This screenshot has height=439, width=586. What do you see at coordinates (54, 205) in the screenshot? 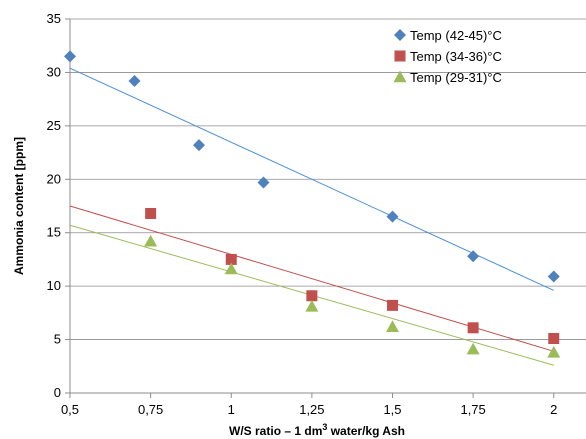
I see `y-tick-labels: 0 5 10 15 20 25 30 35` at bounding box center [54, 205].